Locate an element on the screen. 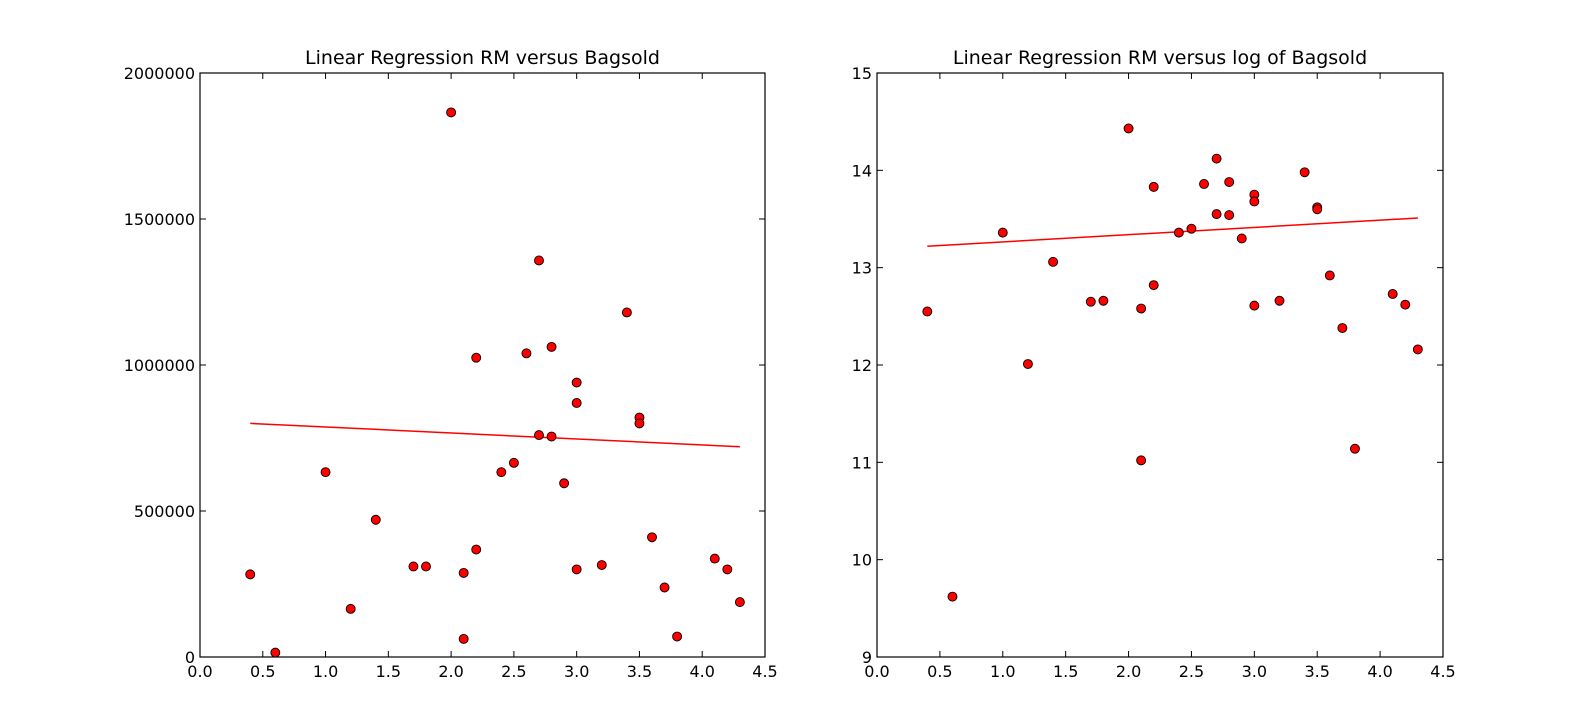 Image resolution: width=1595 pixels, height=725 pixels. y-tick-label: 13 is located at coordinates (862, 268).